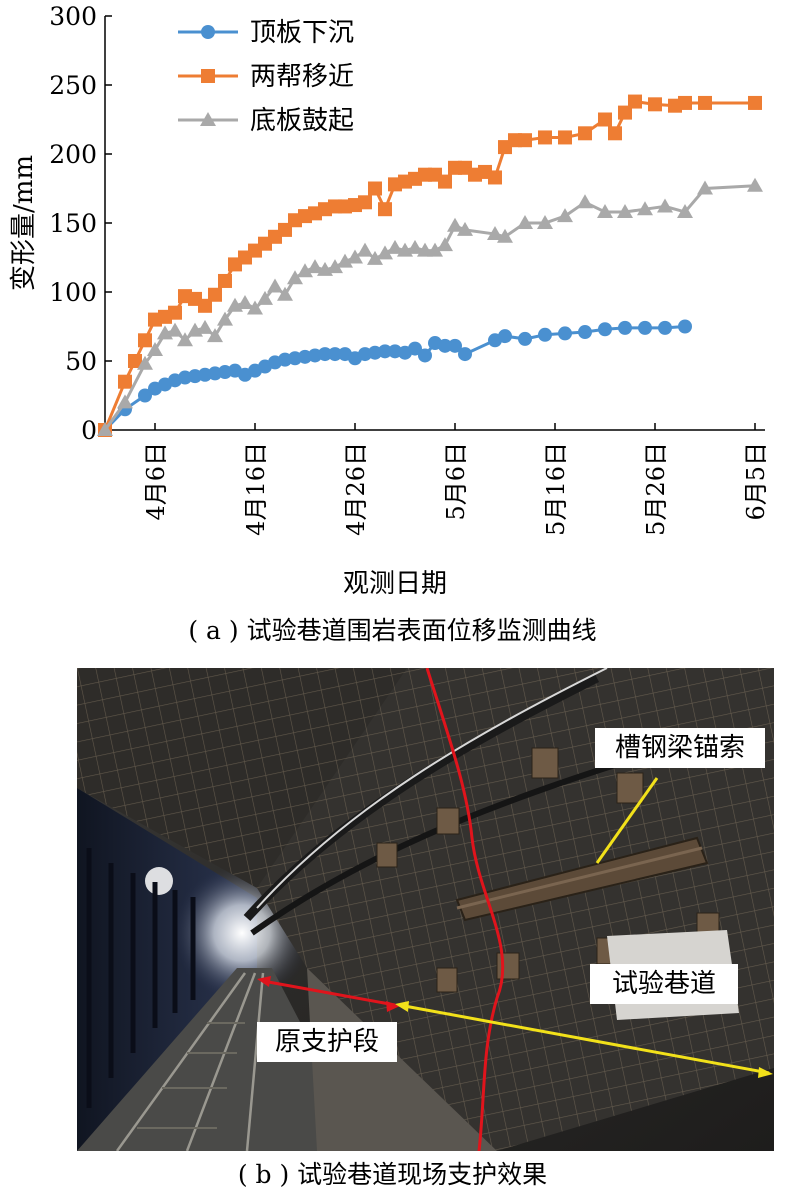 This screenshot has height=1201, width=785. I want to click on x-tick-label: 5月26日, so click(656, 489).